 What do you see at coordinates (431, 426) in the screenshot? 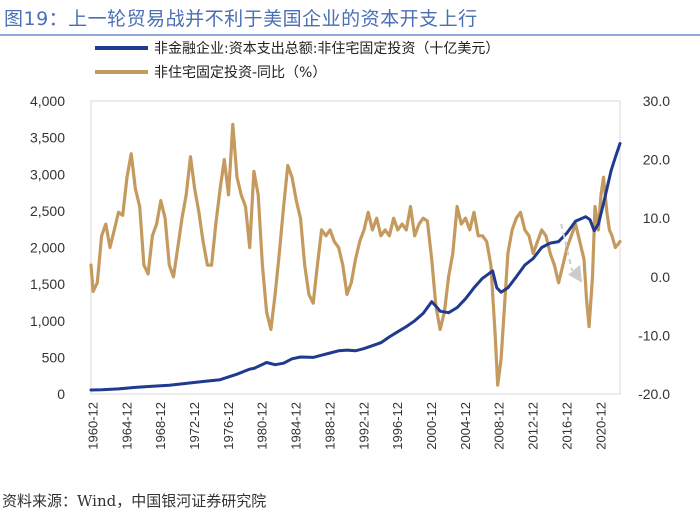
I see `x-tick-label: 2000-12` at bounding box center [431, 426].